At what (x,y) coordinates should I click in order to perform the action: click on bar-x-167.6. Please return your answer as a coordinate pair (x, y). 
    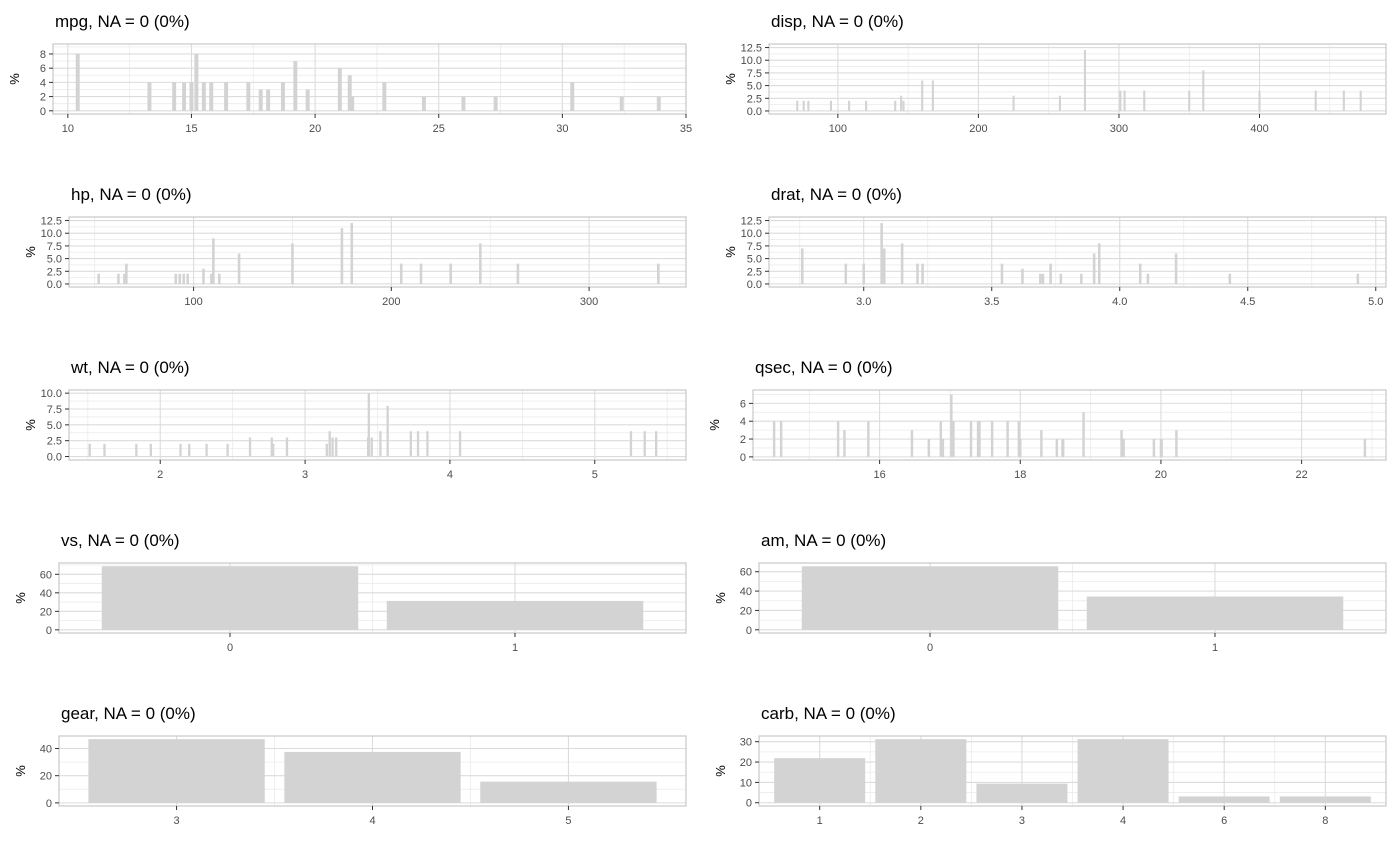
    Looking at the image, I should click on (932, 95).